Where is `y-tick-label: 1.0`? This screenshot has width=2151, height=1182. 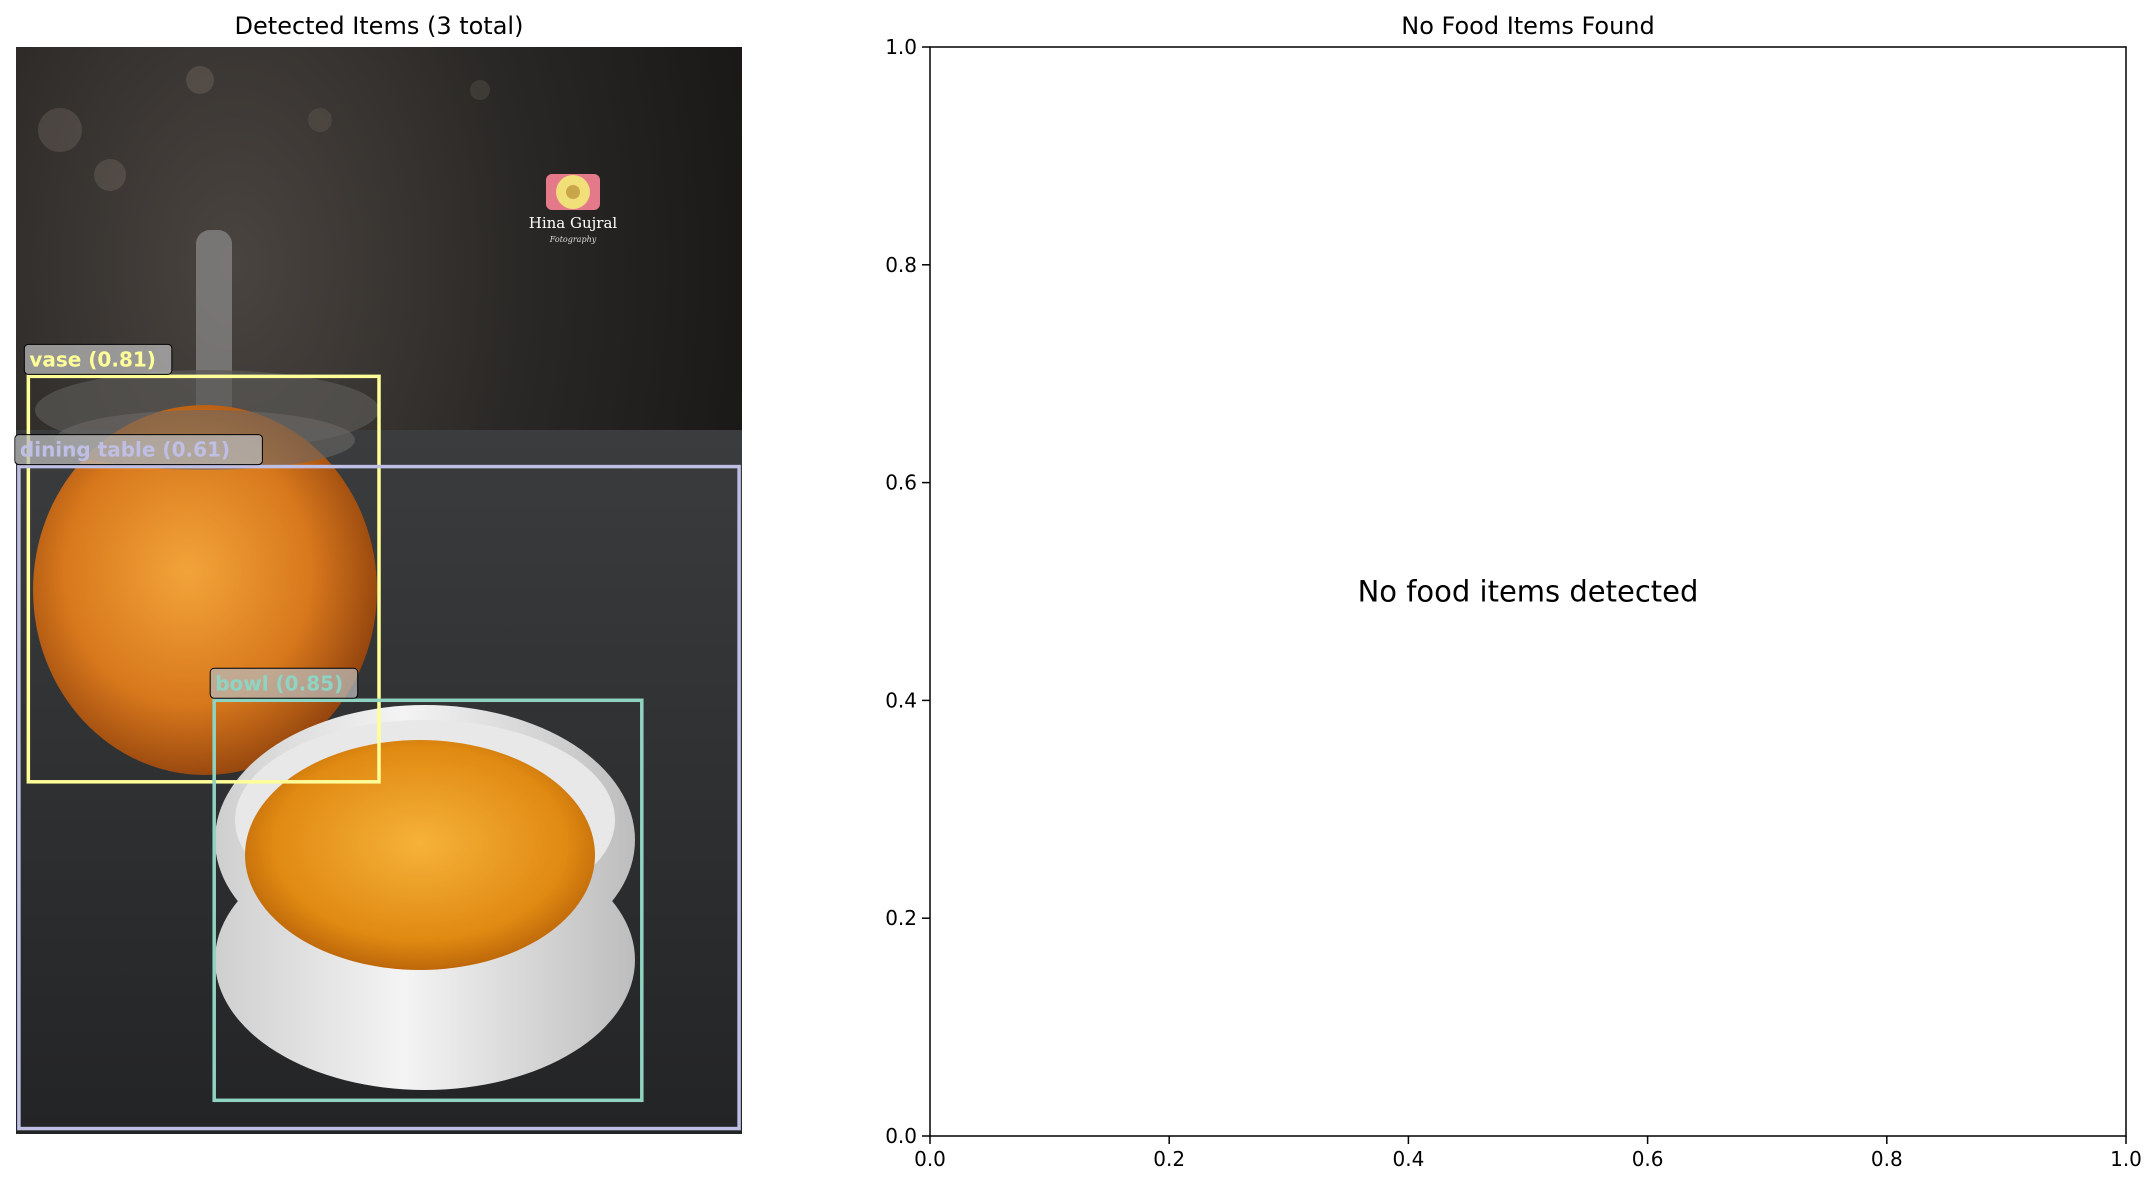
y-tick-label: 1.0 is located at coordinates (901, 47).